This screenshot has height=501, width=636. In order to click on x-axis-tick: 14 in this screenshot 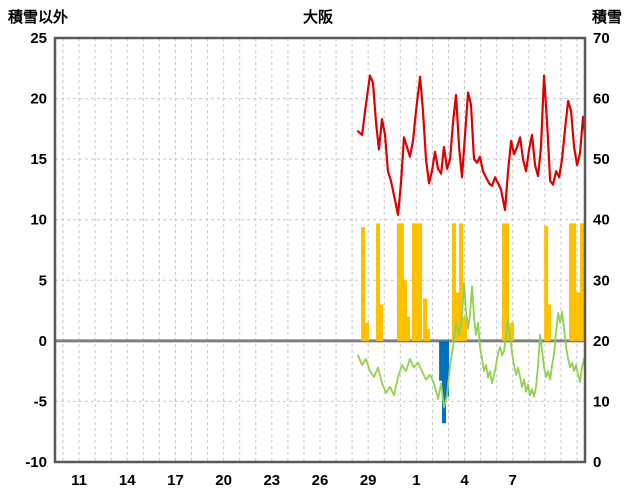, I will do `click(127, 480)`.